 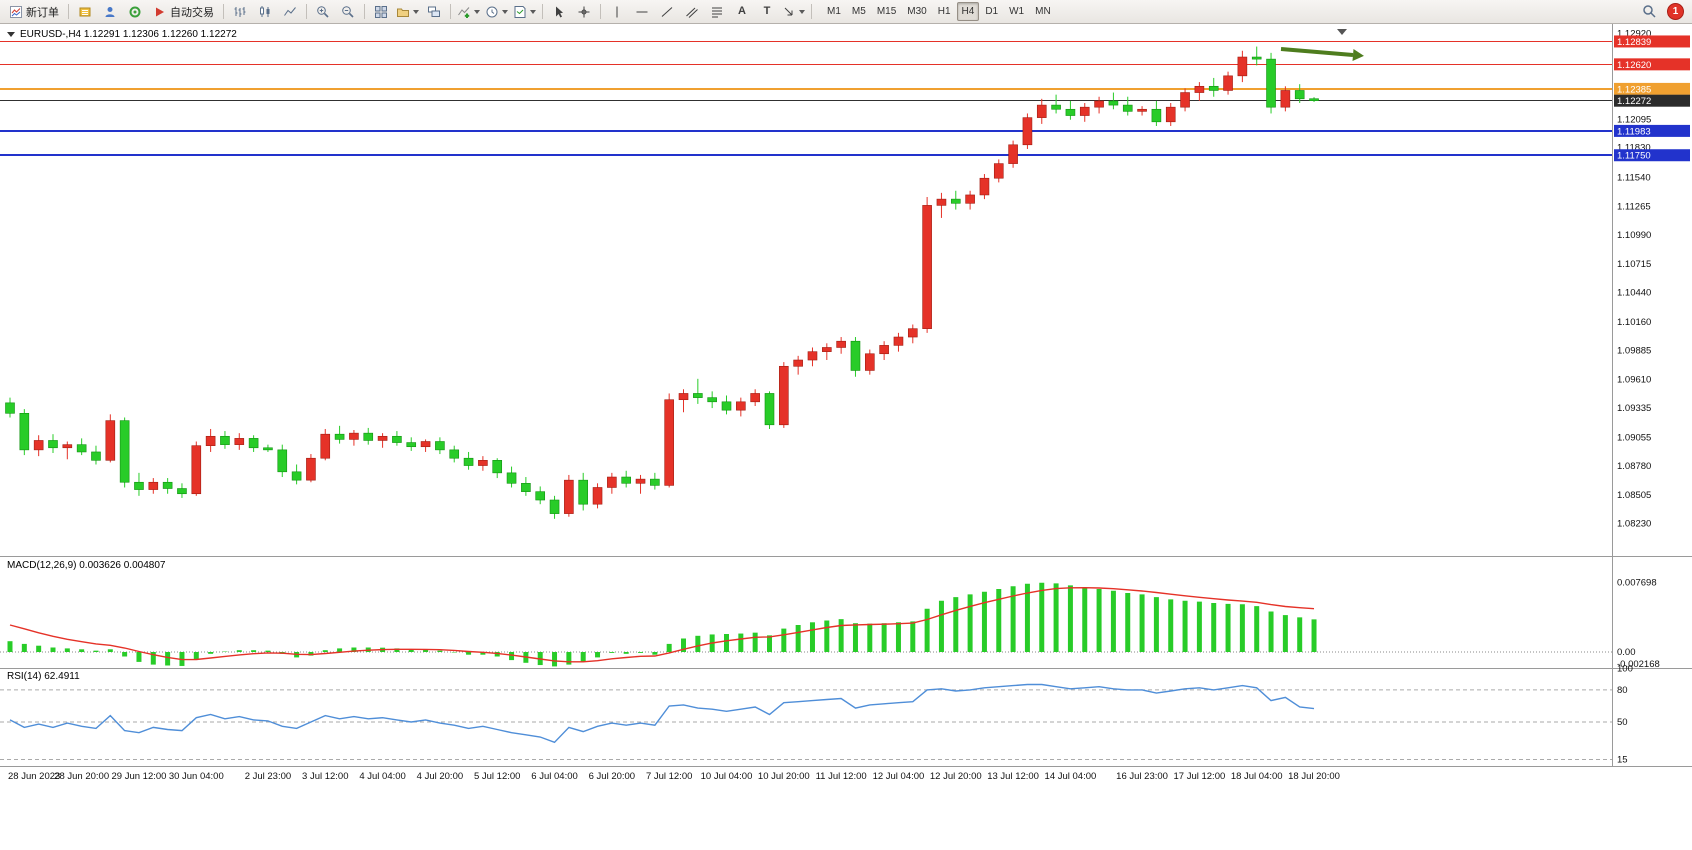 What do you see at coordinates (1342, 32) in the screenshot?
I see `chart-shift-marker-icon` at bounding box center [1342, 32].